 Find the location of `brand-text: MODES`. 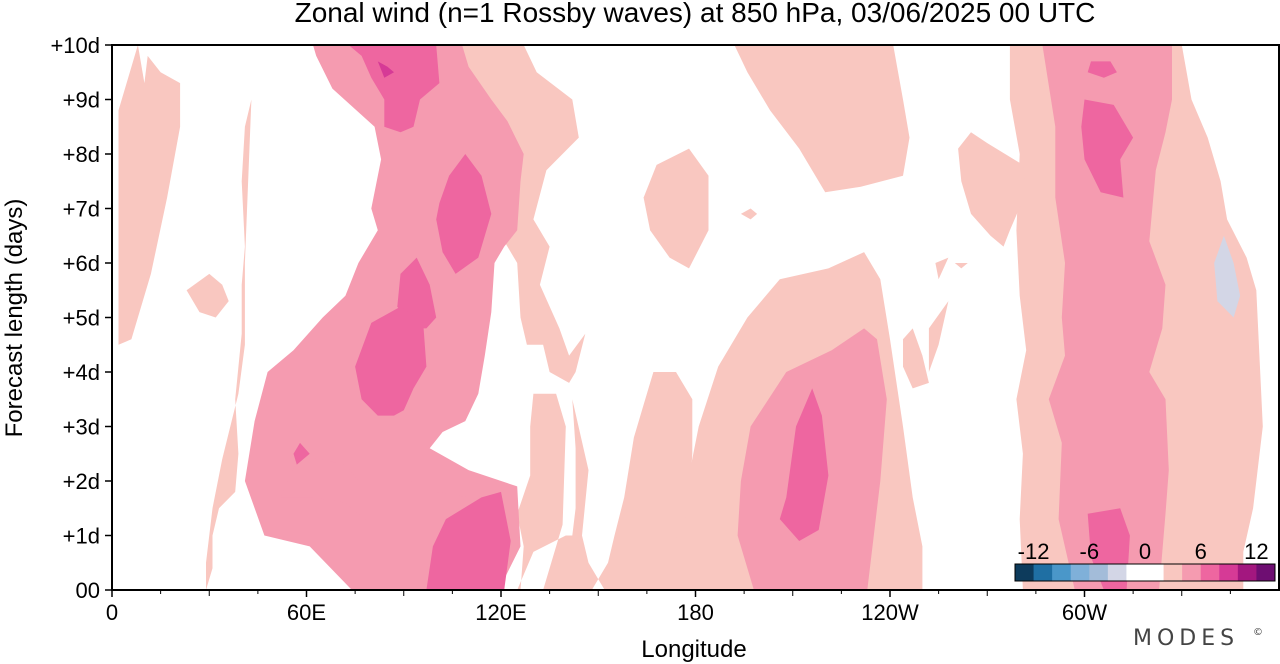

brand-text: MODES is located at coordinates (1186, 638).